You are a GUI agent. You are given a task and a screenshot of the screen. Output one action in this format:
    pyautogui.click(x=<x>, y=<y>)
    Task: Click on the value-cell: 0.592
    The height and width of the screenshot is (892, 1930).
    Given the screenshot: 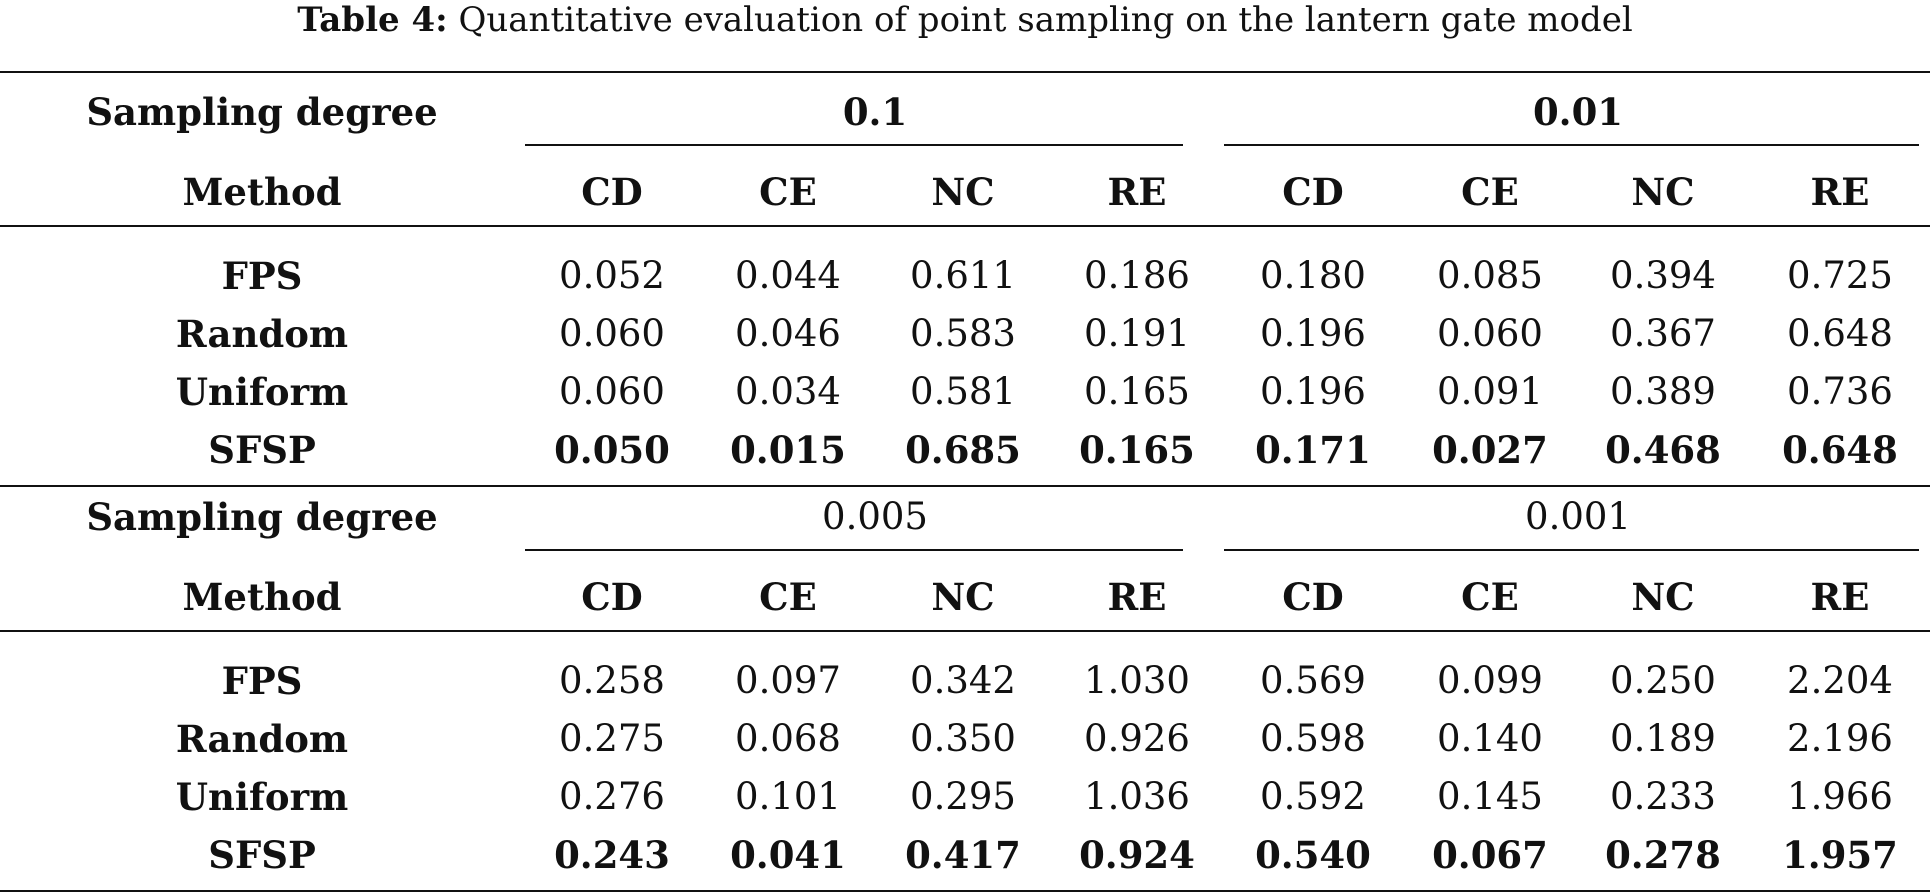 What is the action you would take?
    pyautogui.click(x=1313, y=796)
    